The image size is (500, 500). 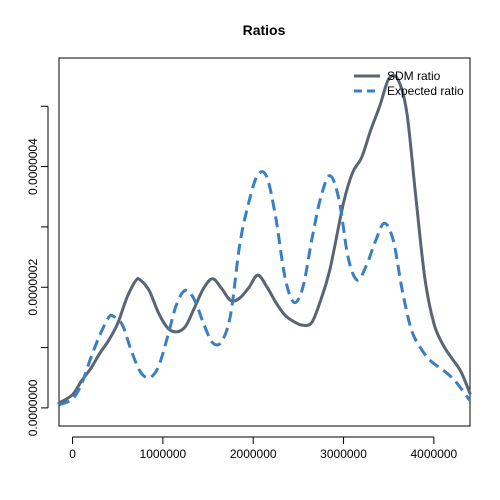 I want to click on y-tick-label: 0.0000002, so click(x=33, y=287).